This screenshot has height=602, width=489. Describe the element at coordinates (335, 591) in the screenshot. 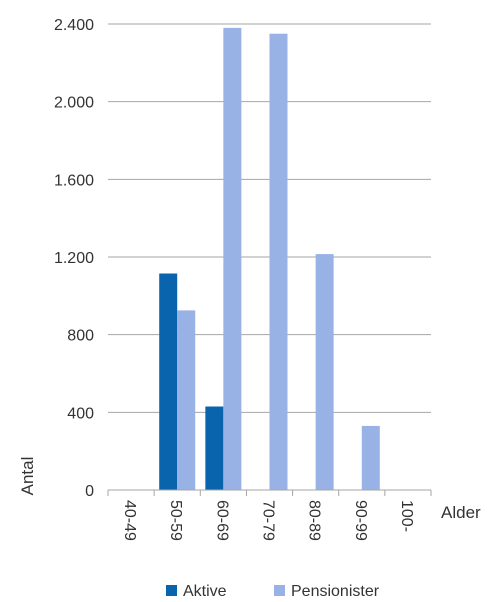

I see `legend-label-pensionister: Pensionister` at that location.